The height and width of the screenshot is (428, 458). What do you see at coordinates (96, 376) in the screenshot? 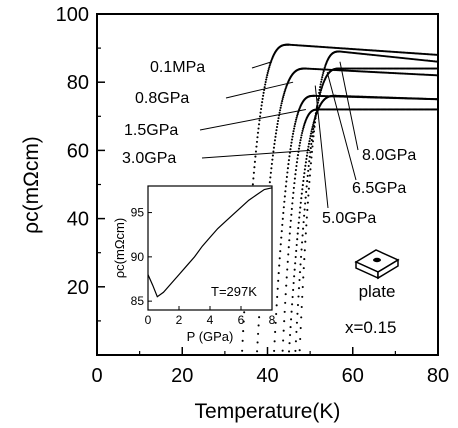
I see `x-tick-label: 0` at bounding box center [96, 376].